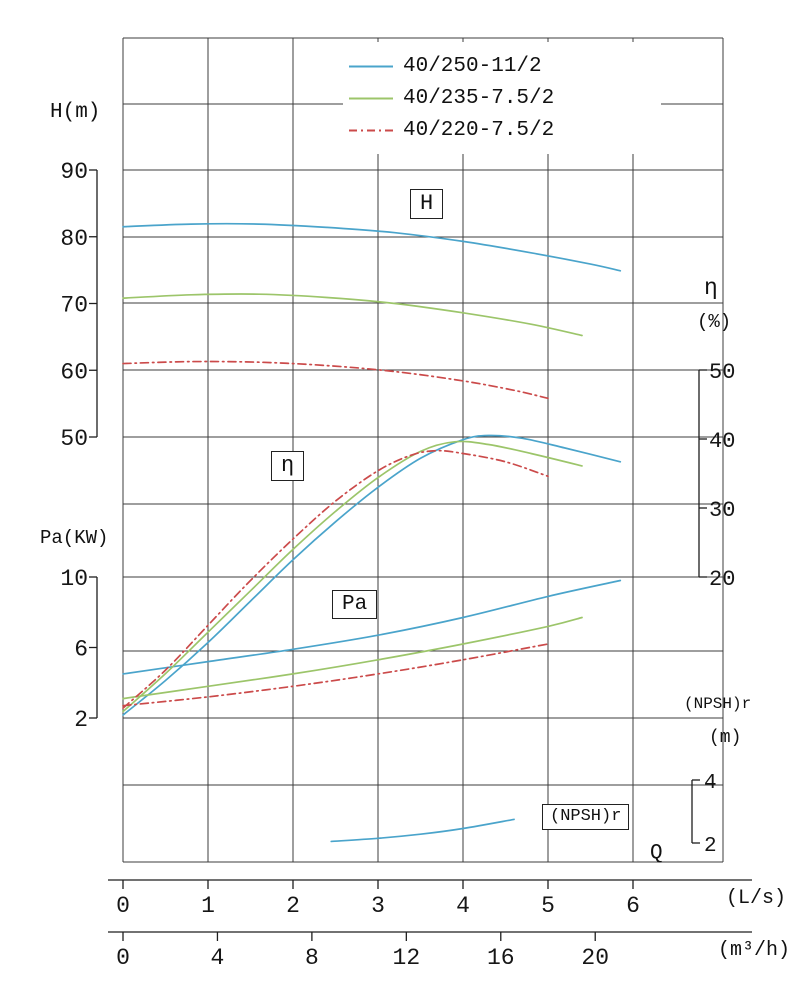 The image size is (798, 1000). I want to click on eta-axis-title: η, so click(711, 288).